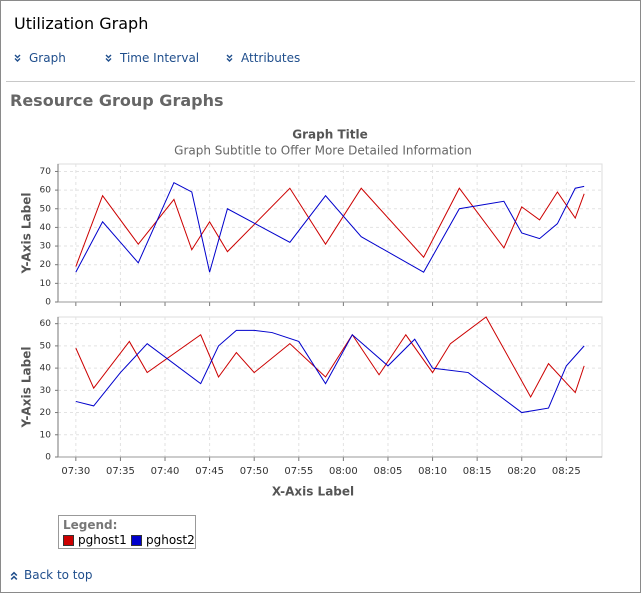 This screenshot has height=593, width=641. What do you see at coordinates (313, 492) in the screenshot?
I see `x-axis-label: X-Axis Label` at bounding box center [313, 492].